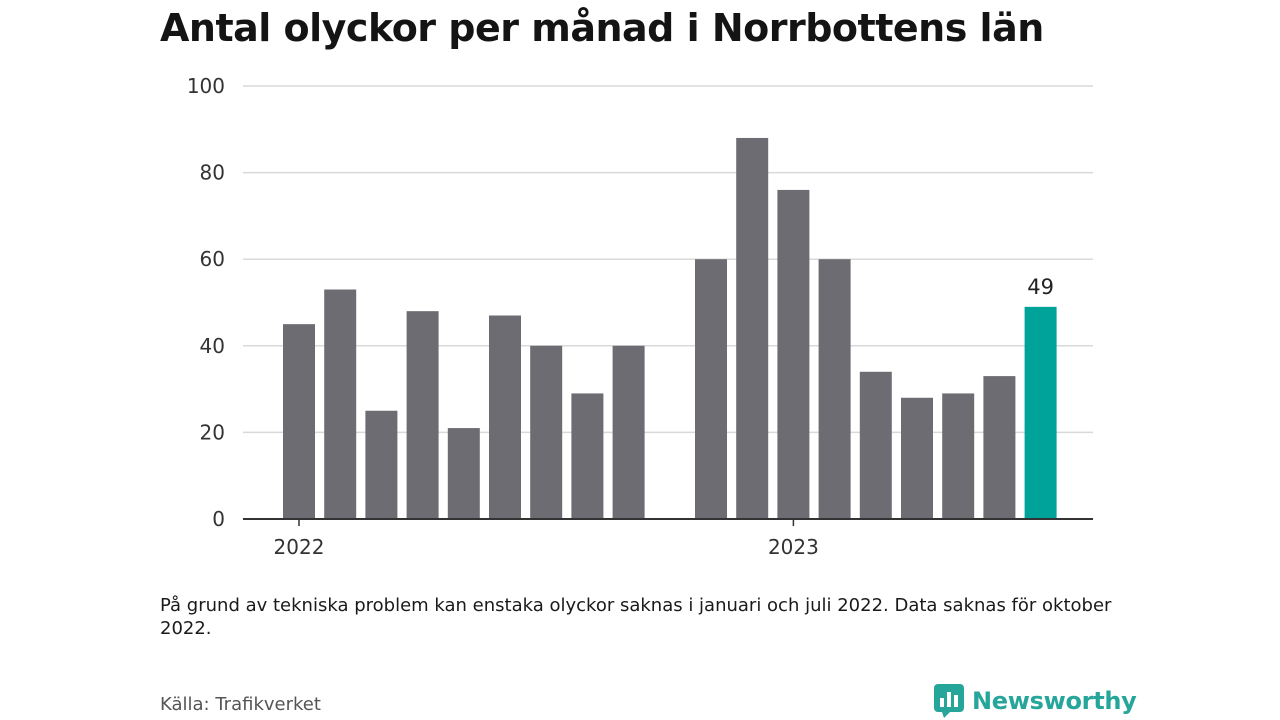  What do you see at coordinates (949, 701) in the screenshot?
I see `newsworthy-logo-icon` at bounding box center [949, 701].